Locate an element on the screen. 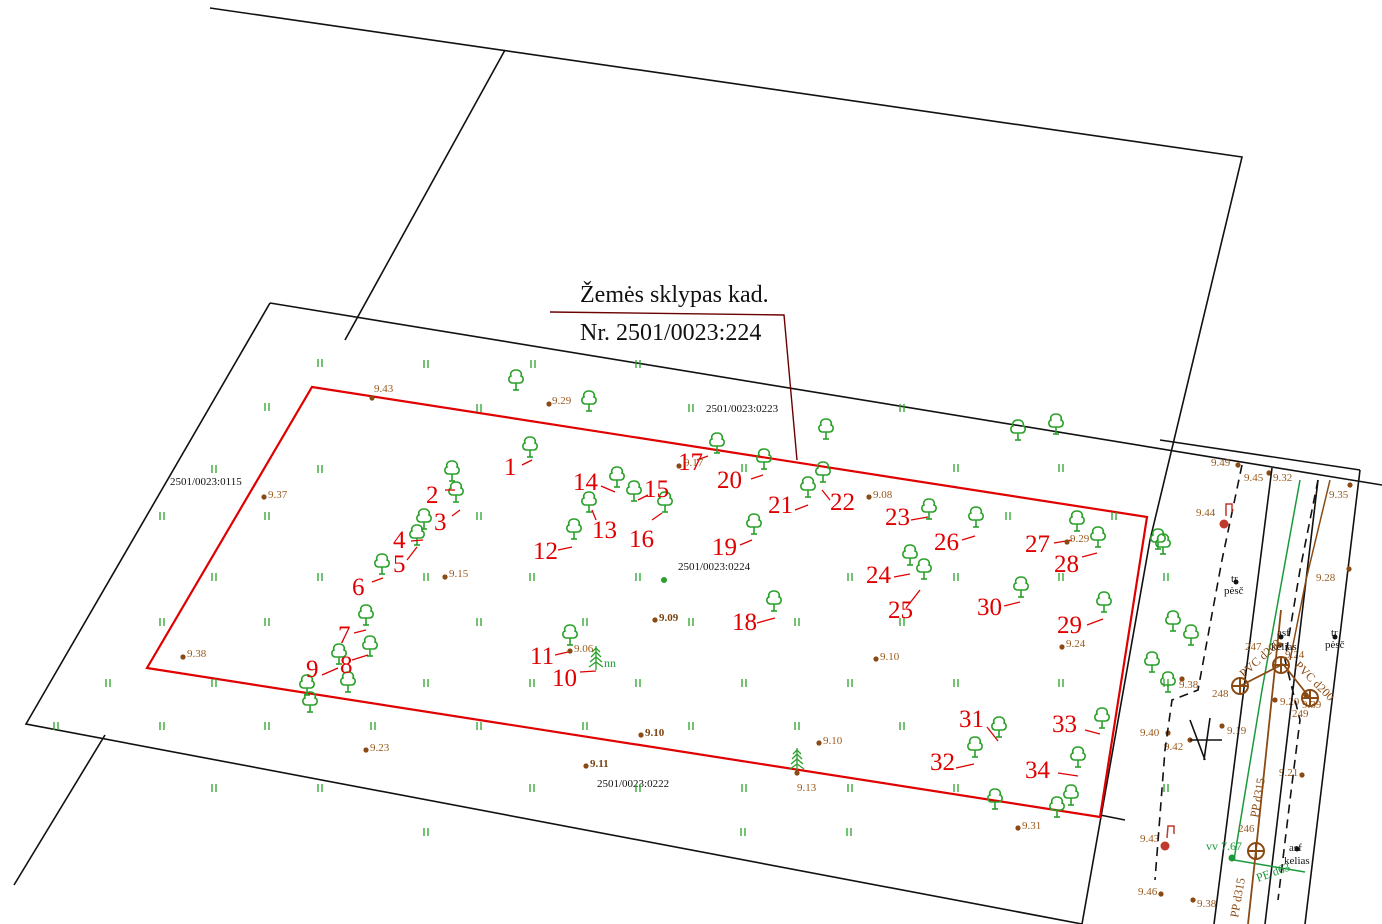 The height and width of the screenshot is (924, 1382). elevation-label: 9.35 is located at coordinates (1339, 495).